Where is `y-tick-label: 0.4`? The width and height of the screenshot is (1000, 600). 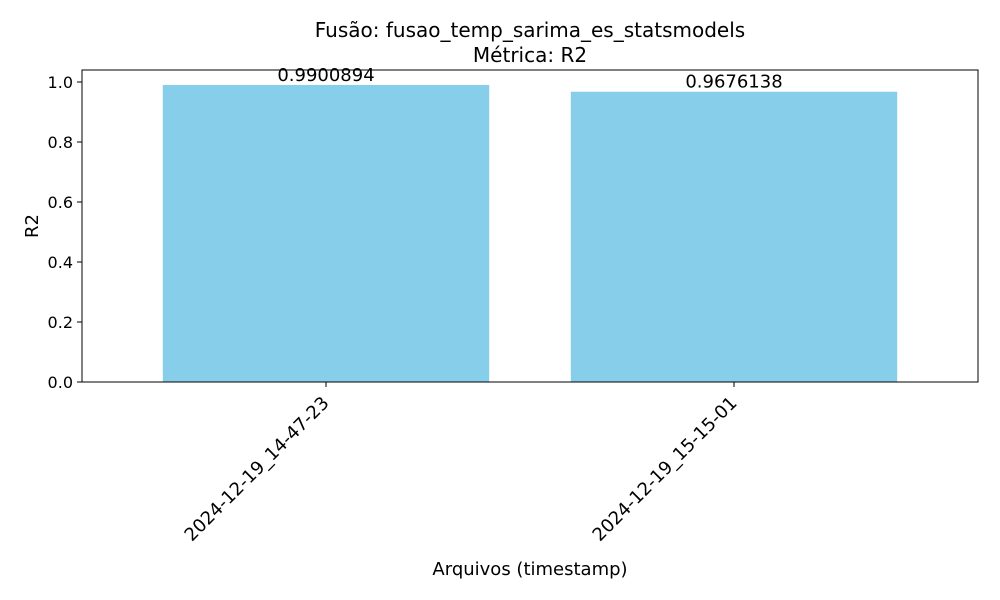 y-tick-label: 0.4 is located at coordinates (60, 262).